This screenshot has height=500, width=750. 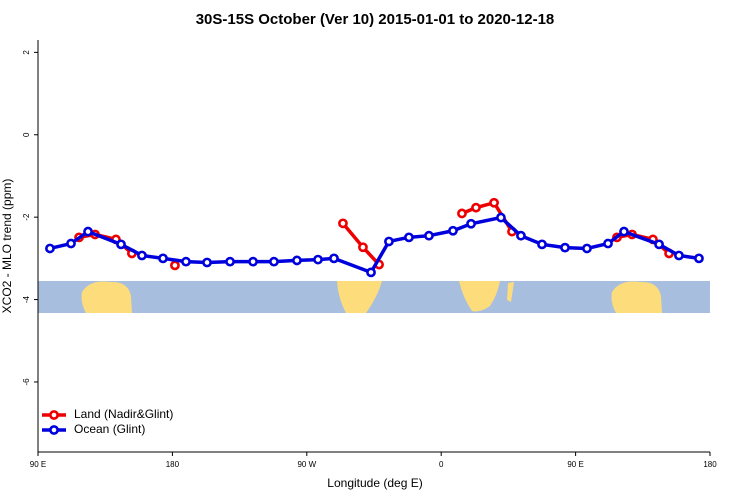 I want to click on y-tick-label: 0, so click(x=26, y=134).